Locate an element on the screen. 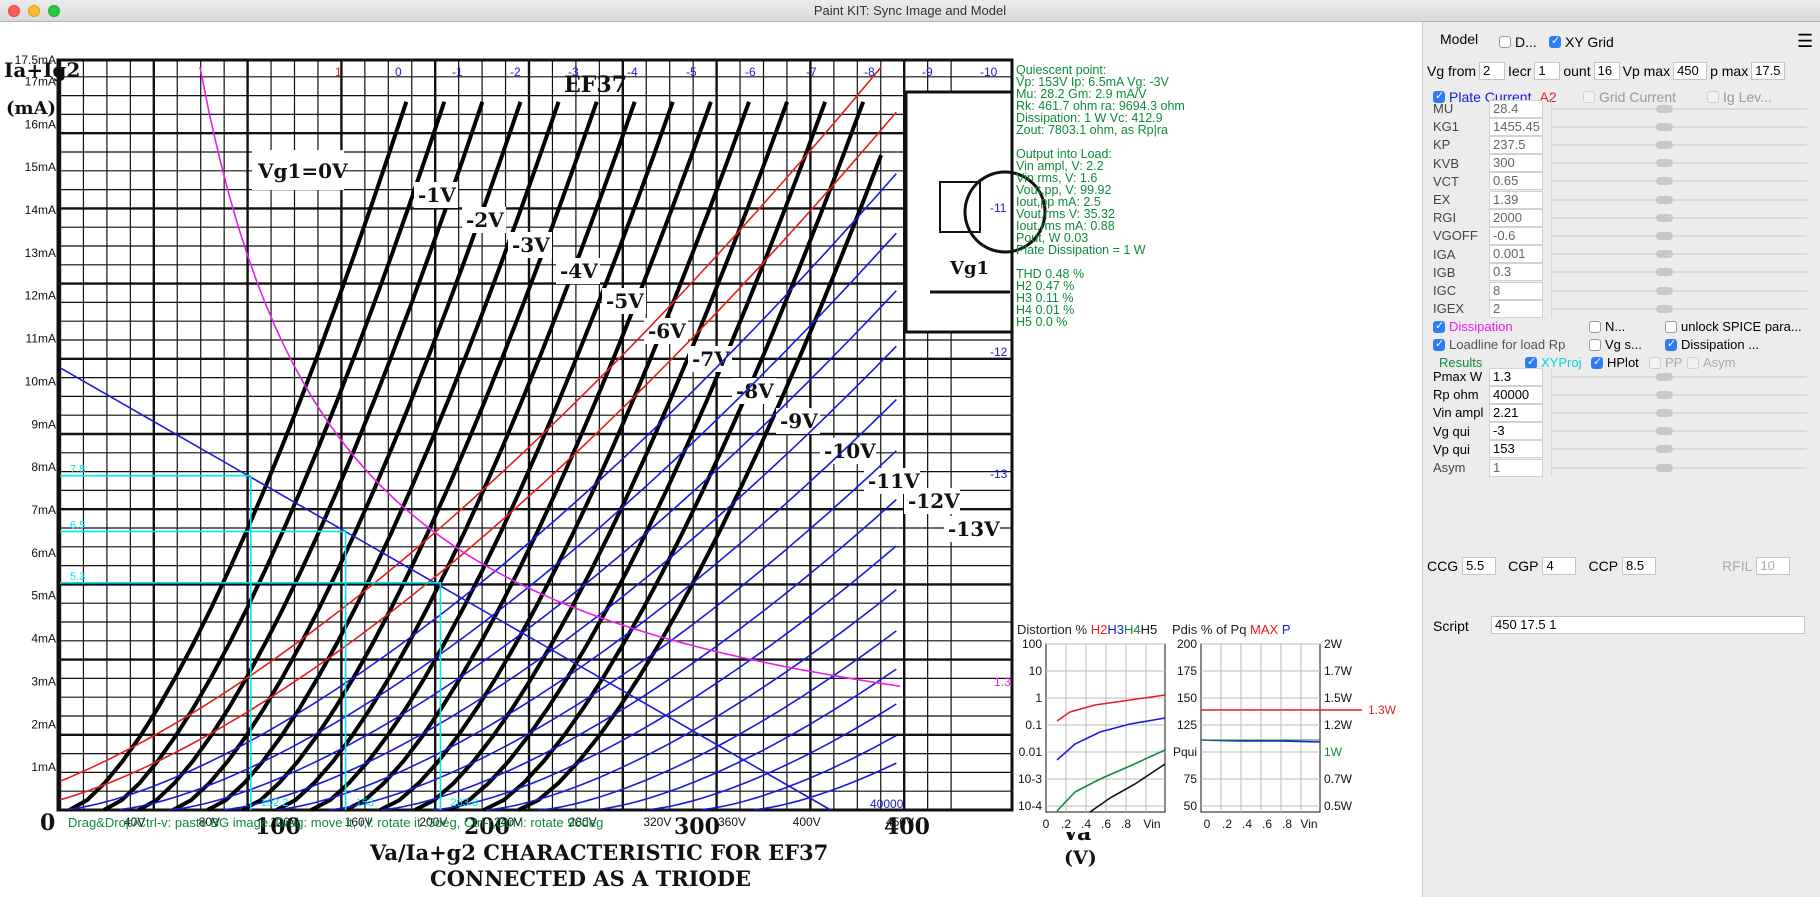  model-param-row: IGB 0.3 is located at coordinates (1625, 272).